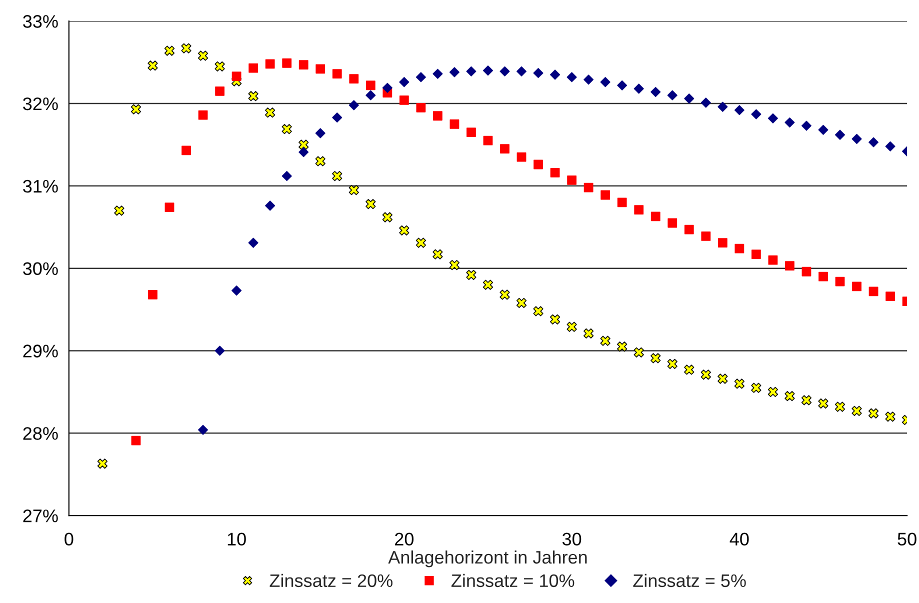 Image resolution: width=919 pixels, height=603 pixels. Describe the element at coordinates (689, 581) in the screenshot. I see `legend-label: Zinssatz = 5%` at that location.